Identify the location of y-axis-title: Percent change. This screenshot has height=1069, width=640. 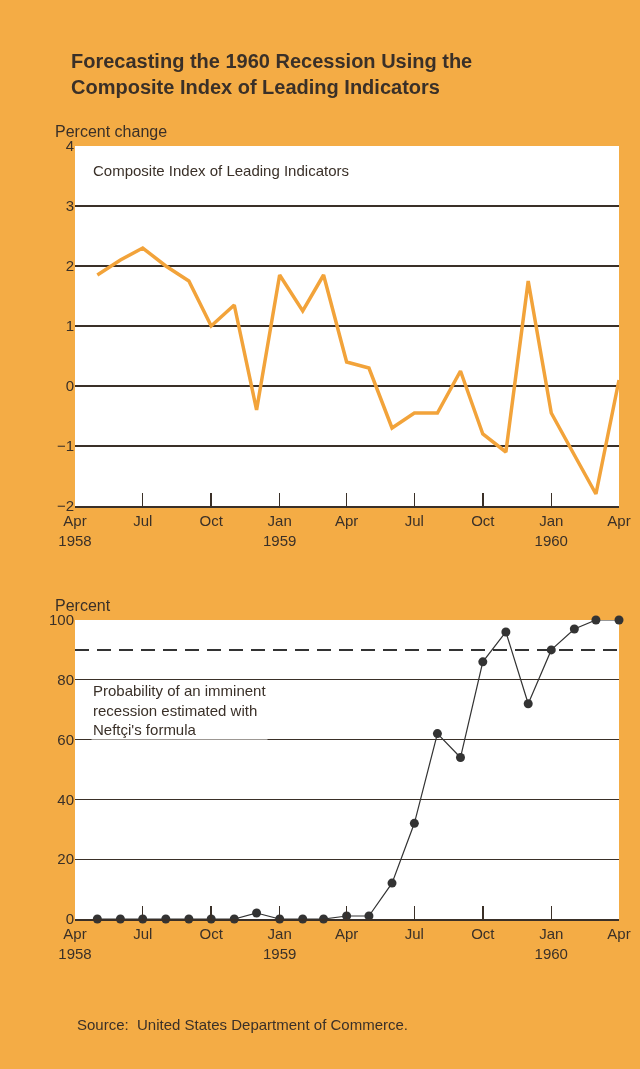
(111, 131).